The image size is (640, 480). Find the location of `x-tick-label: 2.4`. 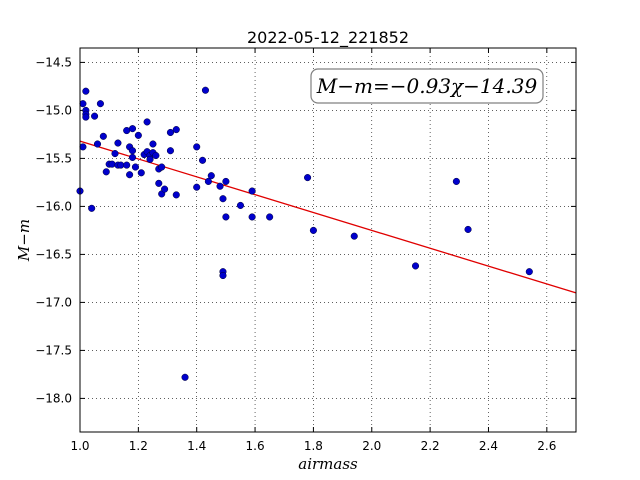

x-tick-label: 2.4 is located at coordinates (488, 446).